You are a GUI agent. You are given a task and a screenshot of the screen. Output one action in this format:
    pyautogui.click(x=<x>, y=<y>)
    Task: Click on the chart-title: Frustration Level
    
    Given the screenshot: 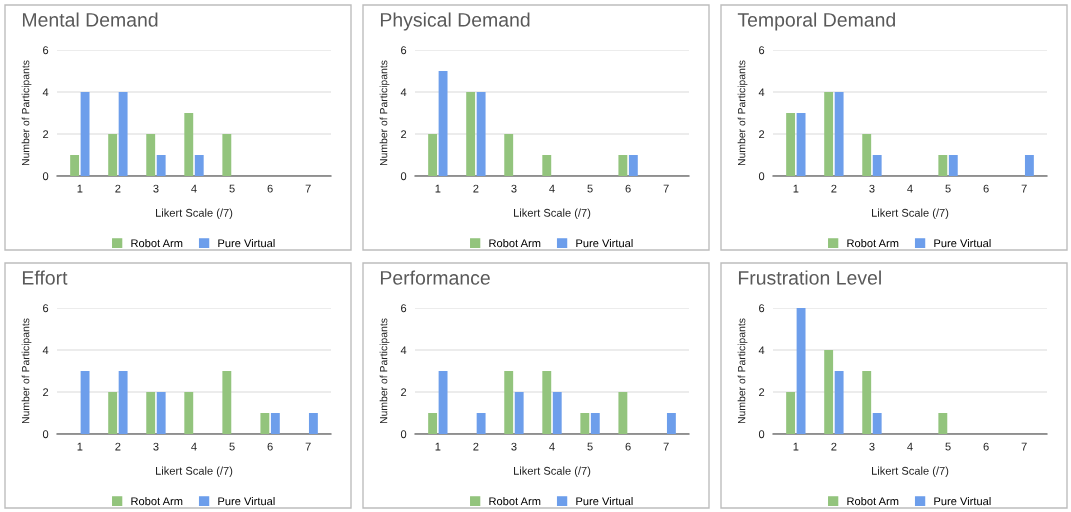 What is the action you would take?
    pyautogui.click(x=809, y=277)
    